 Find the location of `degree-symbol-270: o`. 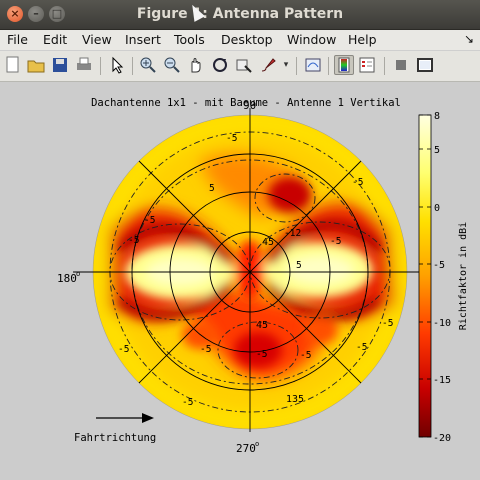

degree-symbol-270: o is located at coordinates (257, 444).